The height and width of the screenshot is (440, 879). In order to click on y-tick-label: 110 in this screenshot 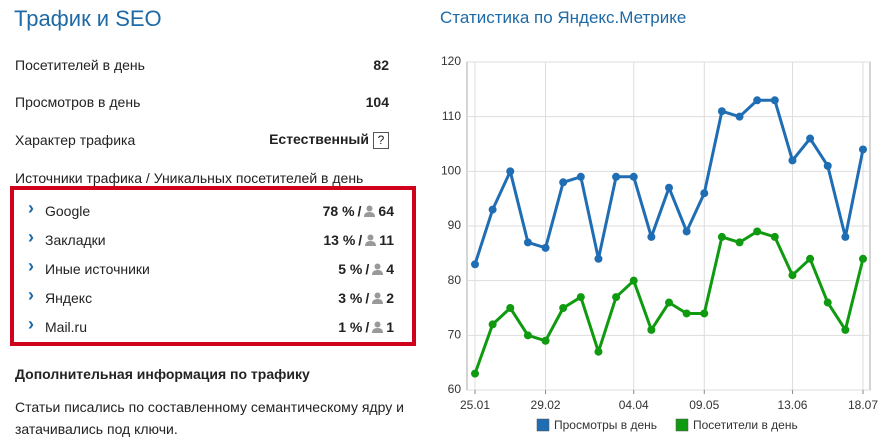, I will do `click(451, 116)`.